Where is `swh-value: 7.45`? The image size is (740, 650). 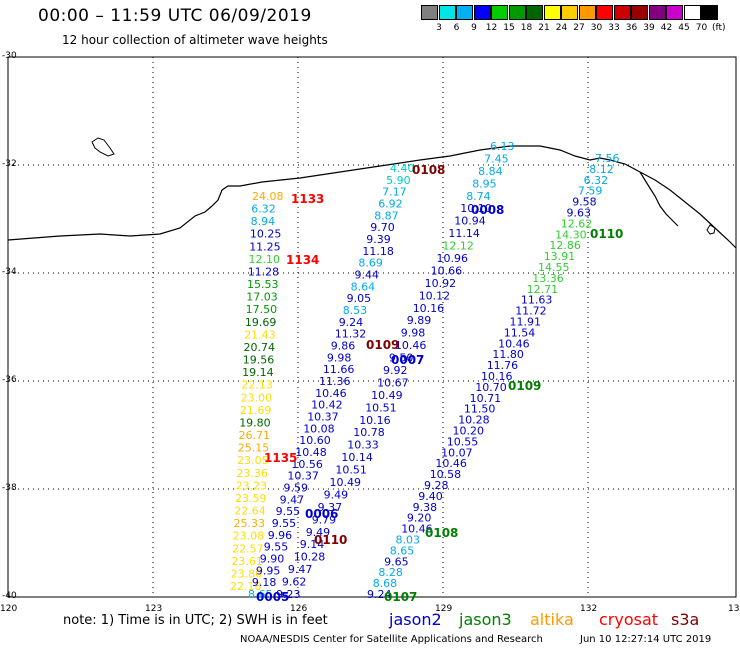 swh-value: 7.45 is located at coordinates (496, 158).